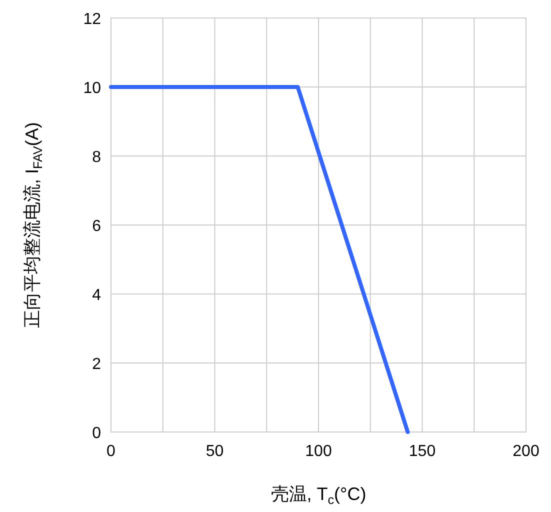 This screenshot has width=551, height=512. Describe the element at coordinates (318, 495) in the screenshot. I see `x-axis-title: 壳温, T$_{c}$(°C)` at that location.